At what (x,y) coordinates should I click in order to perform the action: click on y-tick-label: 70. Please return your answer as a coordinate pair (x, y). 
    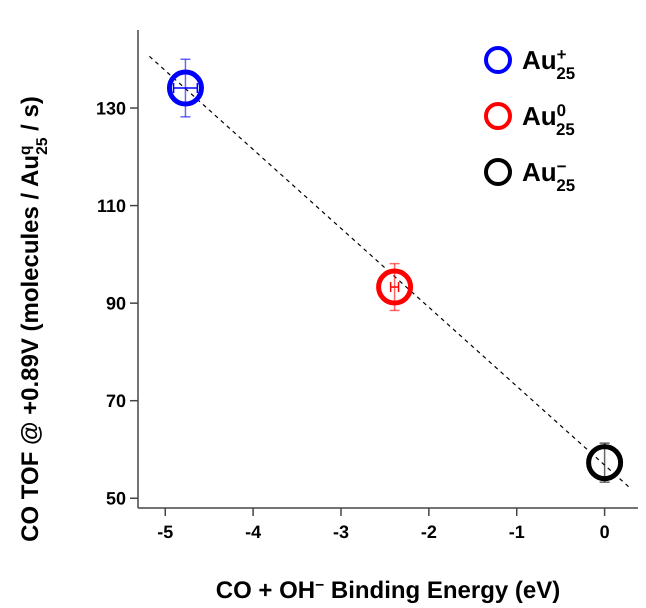
    Looking at the image, I should click on (116, 400).